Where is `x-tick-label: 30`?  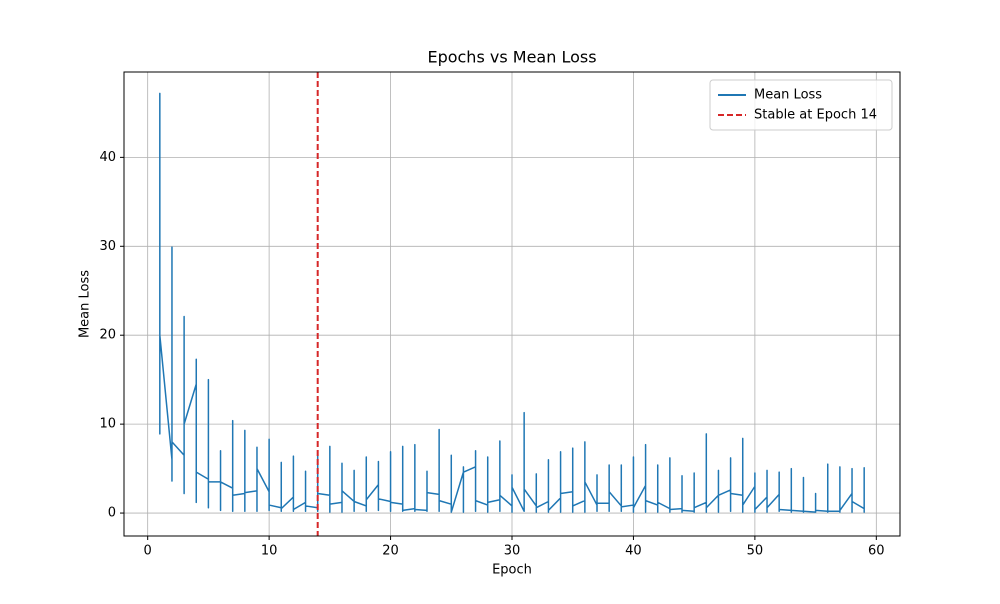
x-tick-label: 30 is located at coordinates (512, 551).